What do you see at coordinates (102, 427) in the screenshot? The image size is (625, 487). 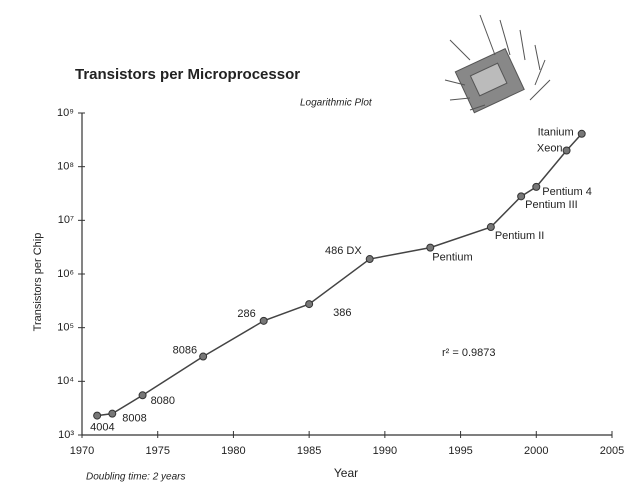 I see `point-label: 4004` at bounding box center [102, 427].